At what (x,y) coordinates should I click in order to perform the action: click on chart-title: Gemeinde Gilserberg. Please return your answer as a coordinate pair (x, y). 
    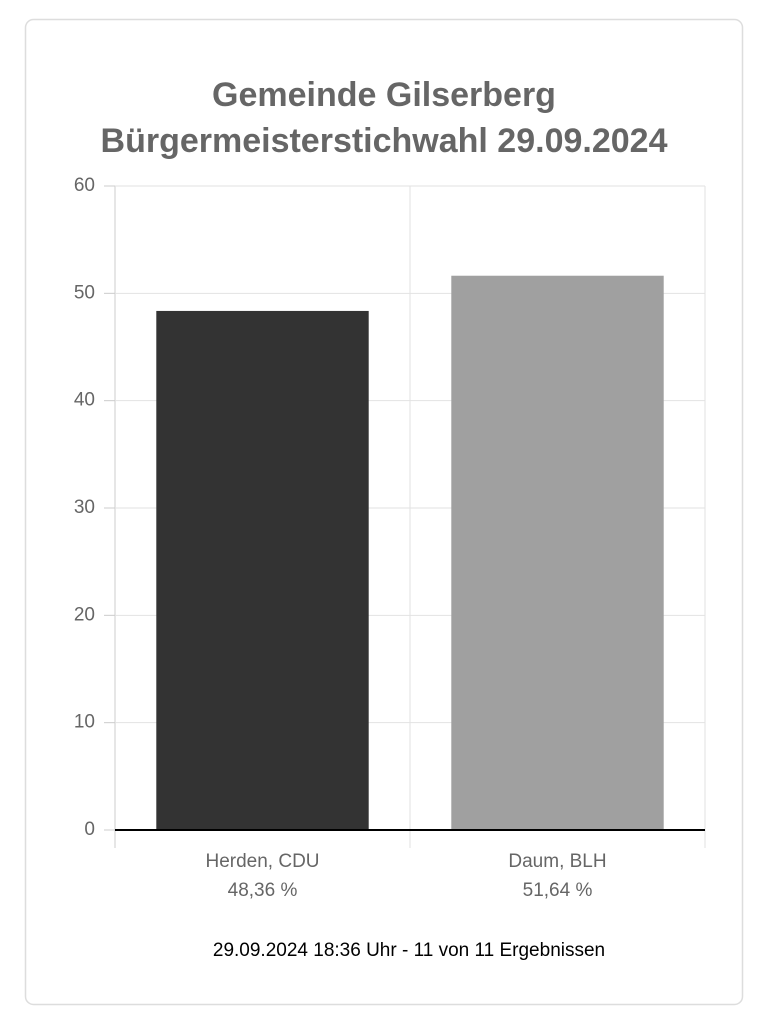
    Looking at the image, I should click on (384, 95).